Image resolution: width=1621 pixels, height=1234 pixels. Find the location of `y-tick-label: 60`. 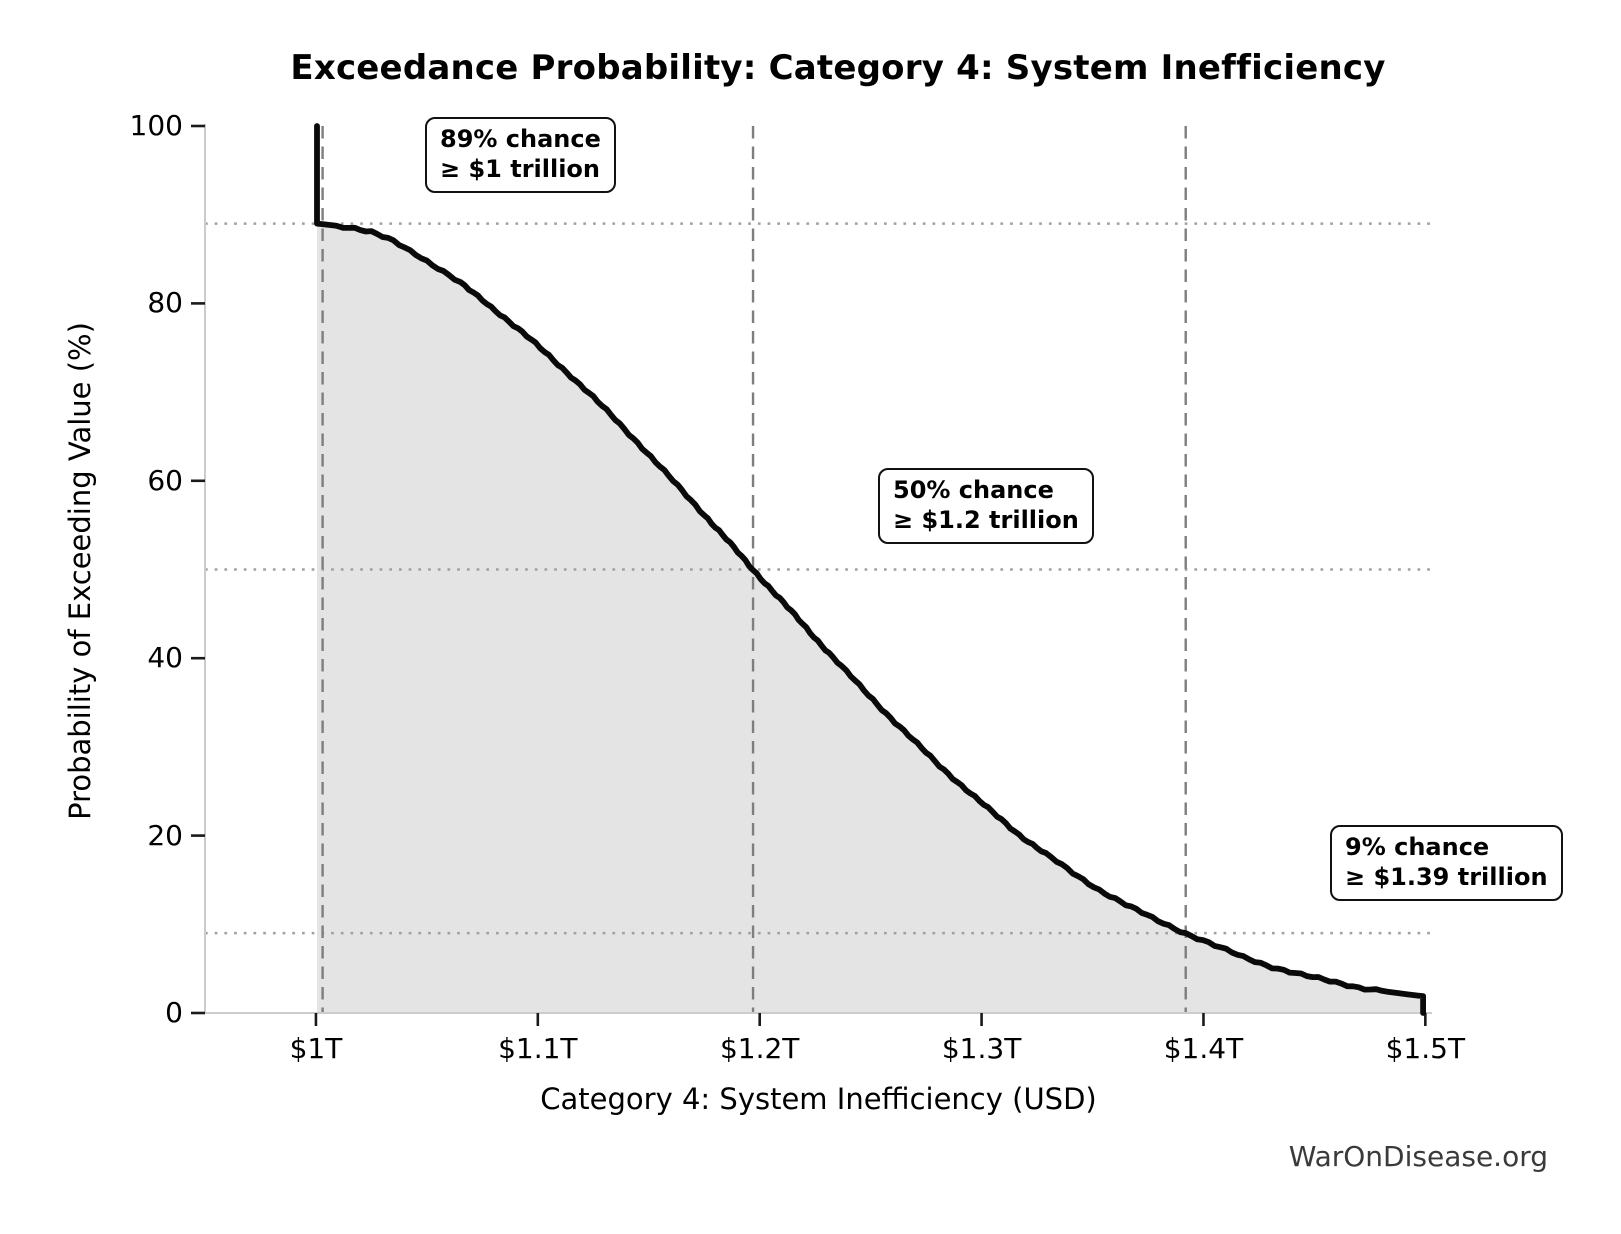

y-tick-label: 60 is located at coordinates (165, 480).